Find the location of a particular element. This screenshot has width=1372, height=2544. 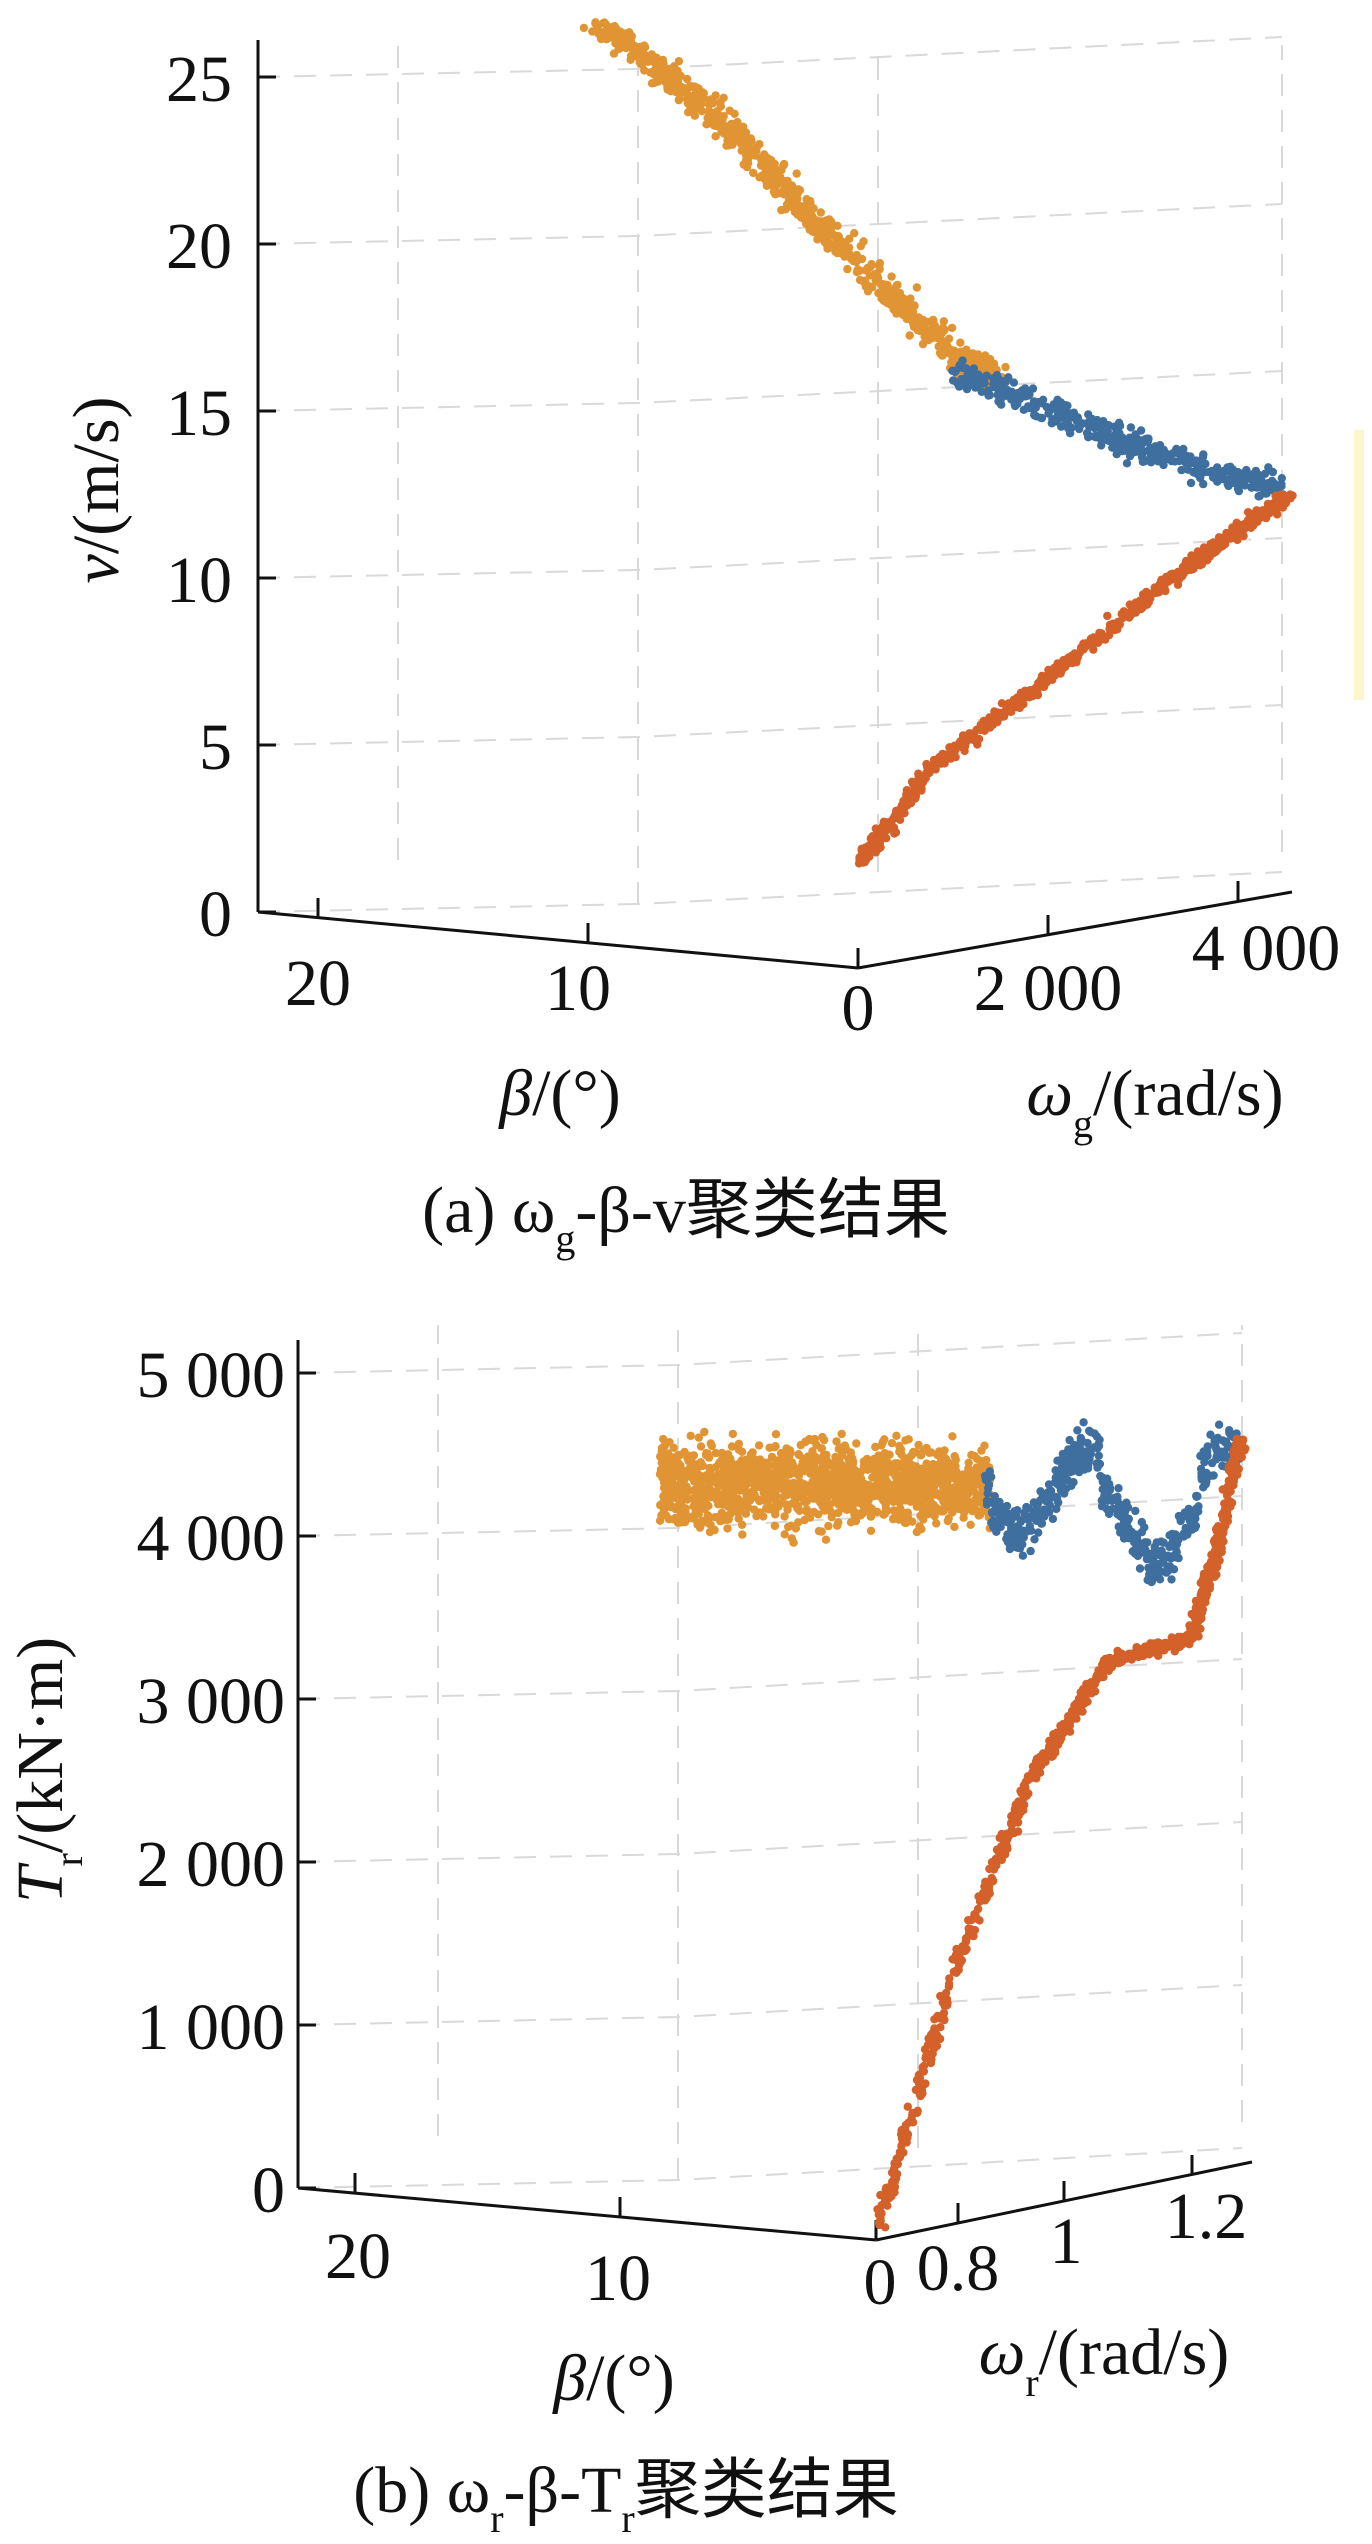

z-tick-label-a: 0 is located at coordinates (215, 914).